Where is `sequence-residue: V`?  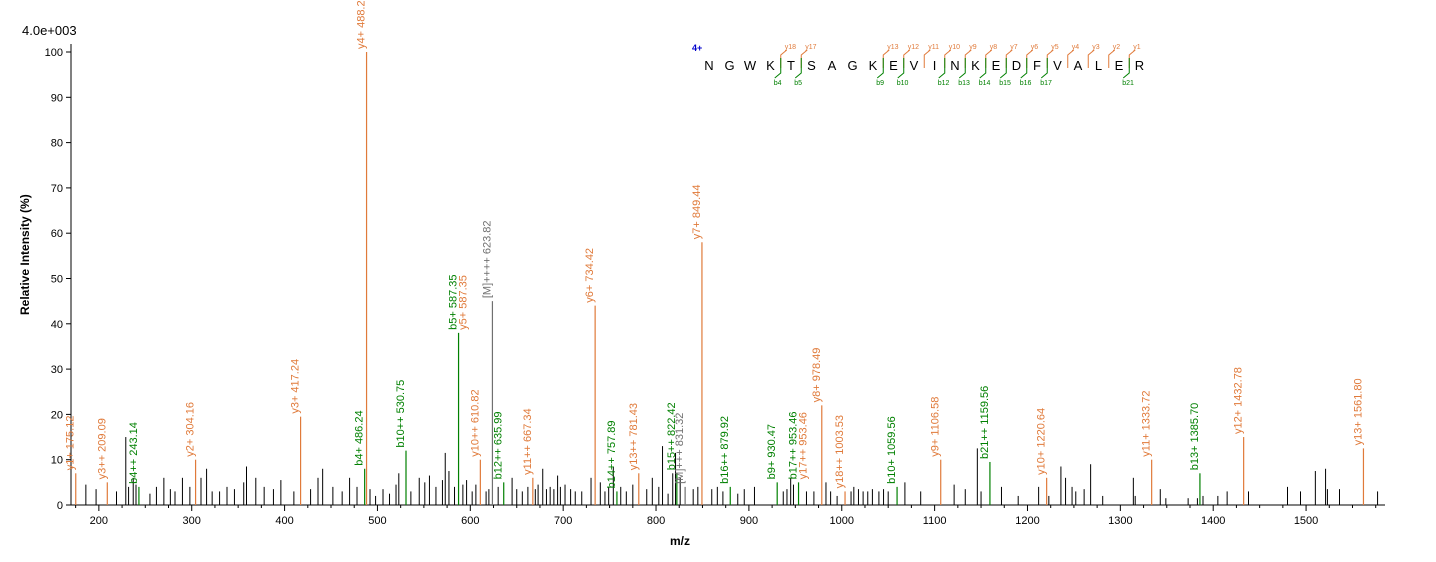
sequence-residue: V is located at coordinates (1057, 65).